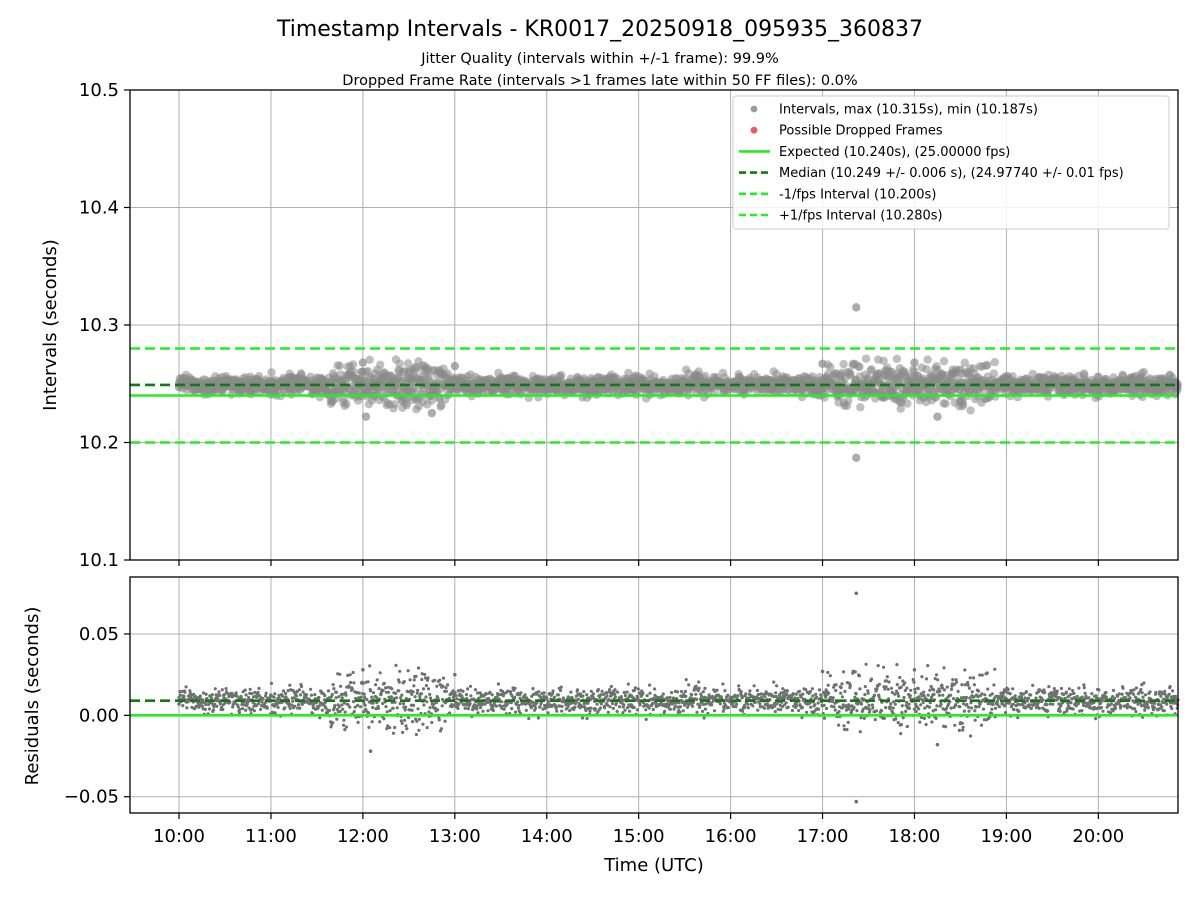  What do you see at coordinates (908, 110) in the screenshot?
I see `legend-entry-label: Intervals, max (10.315s), min (10.187s)` at bounding box center [908, 110].